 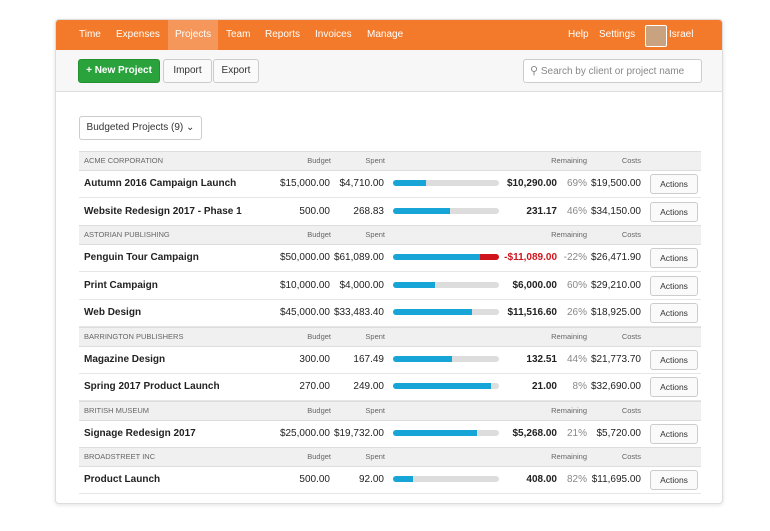 I want to click on spent: $19,732.00, so click(x=358, y=433).